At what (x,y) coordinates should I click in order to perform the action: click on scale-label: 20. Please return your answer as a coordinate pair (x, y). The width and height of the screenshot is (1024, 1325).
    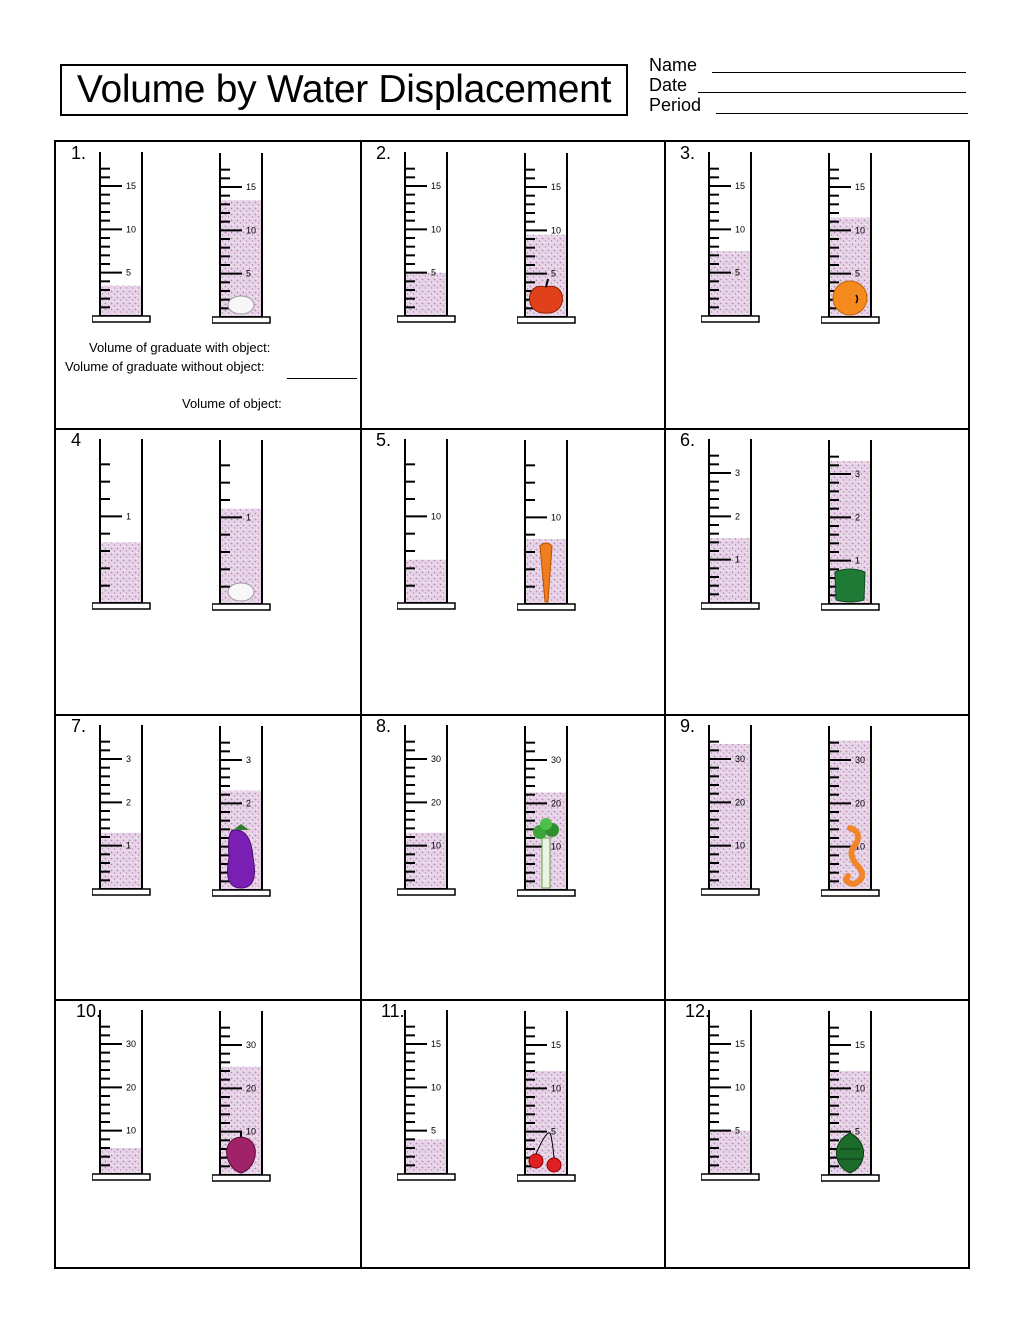
    Looking at the image, I should click on (251, 1088).